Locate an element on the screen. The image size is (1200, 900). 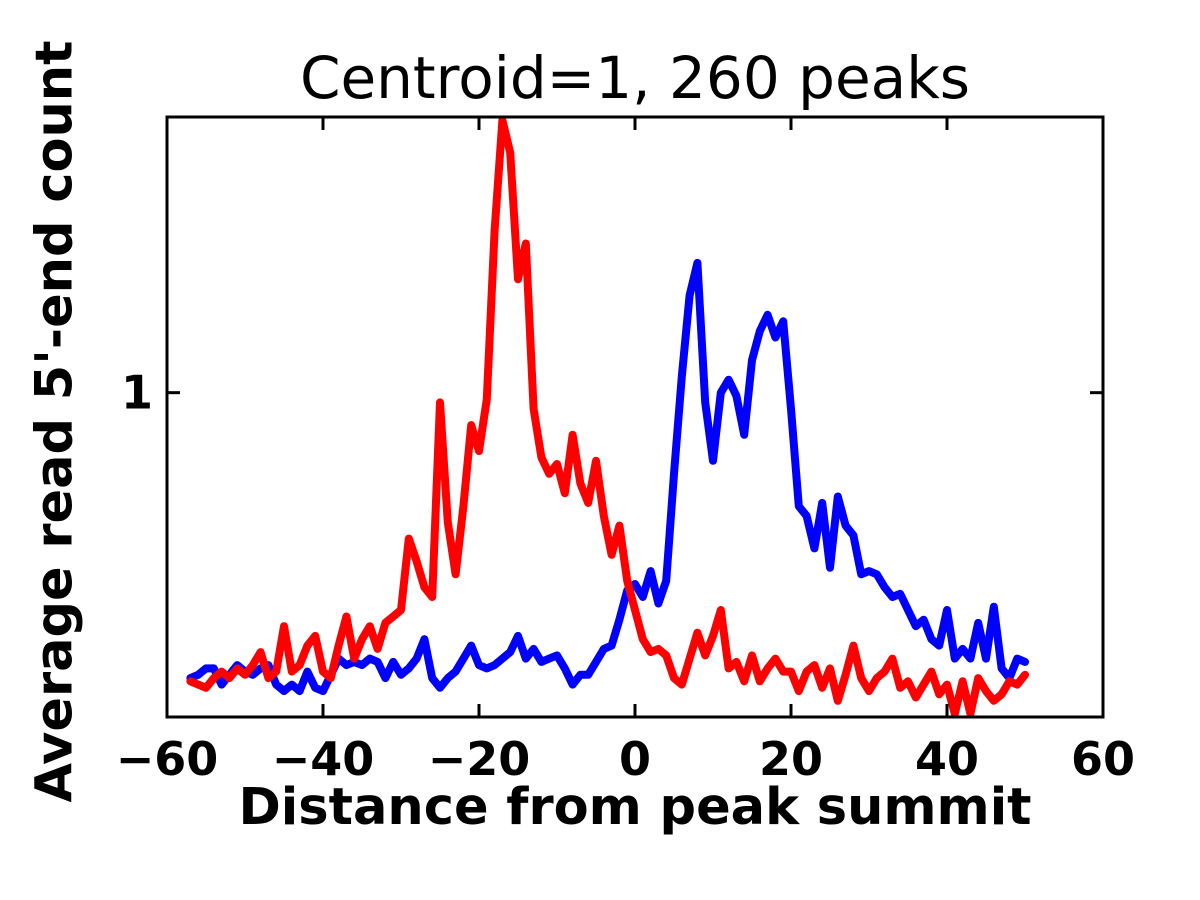
x-tick-label: 20 is located at coordinates (791, 759).